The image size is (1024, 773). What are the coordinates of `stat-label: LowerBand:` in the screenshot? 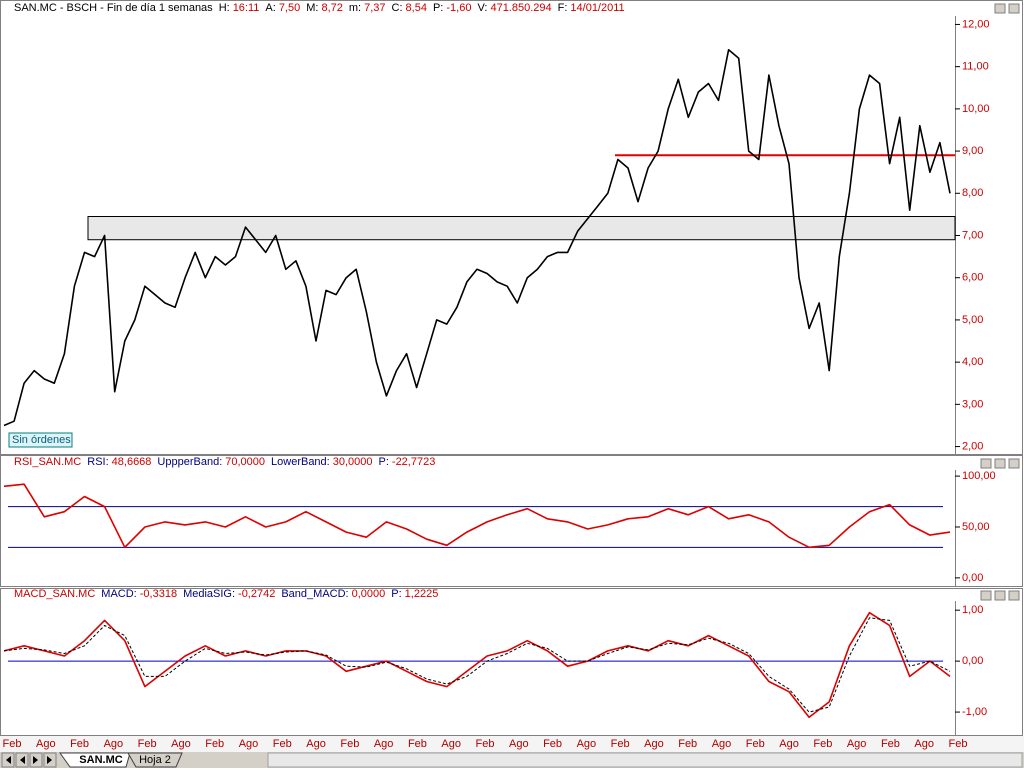 It's located at (300, 462).